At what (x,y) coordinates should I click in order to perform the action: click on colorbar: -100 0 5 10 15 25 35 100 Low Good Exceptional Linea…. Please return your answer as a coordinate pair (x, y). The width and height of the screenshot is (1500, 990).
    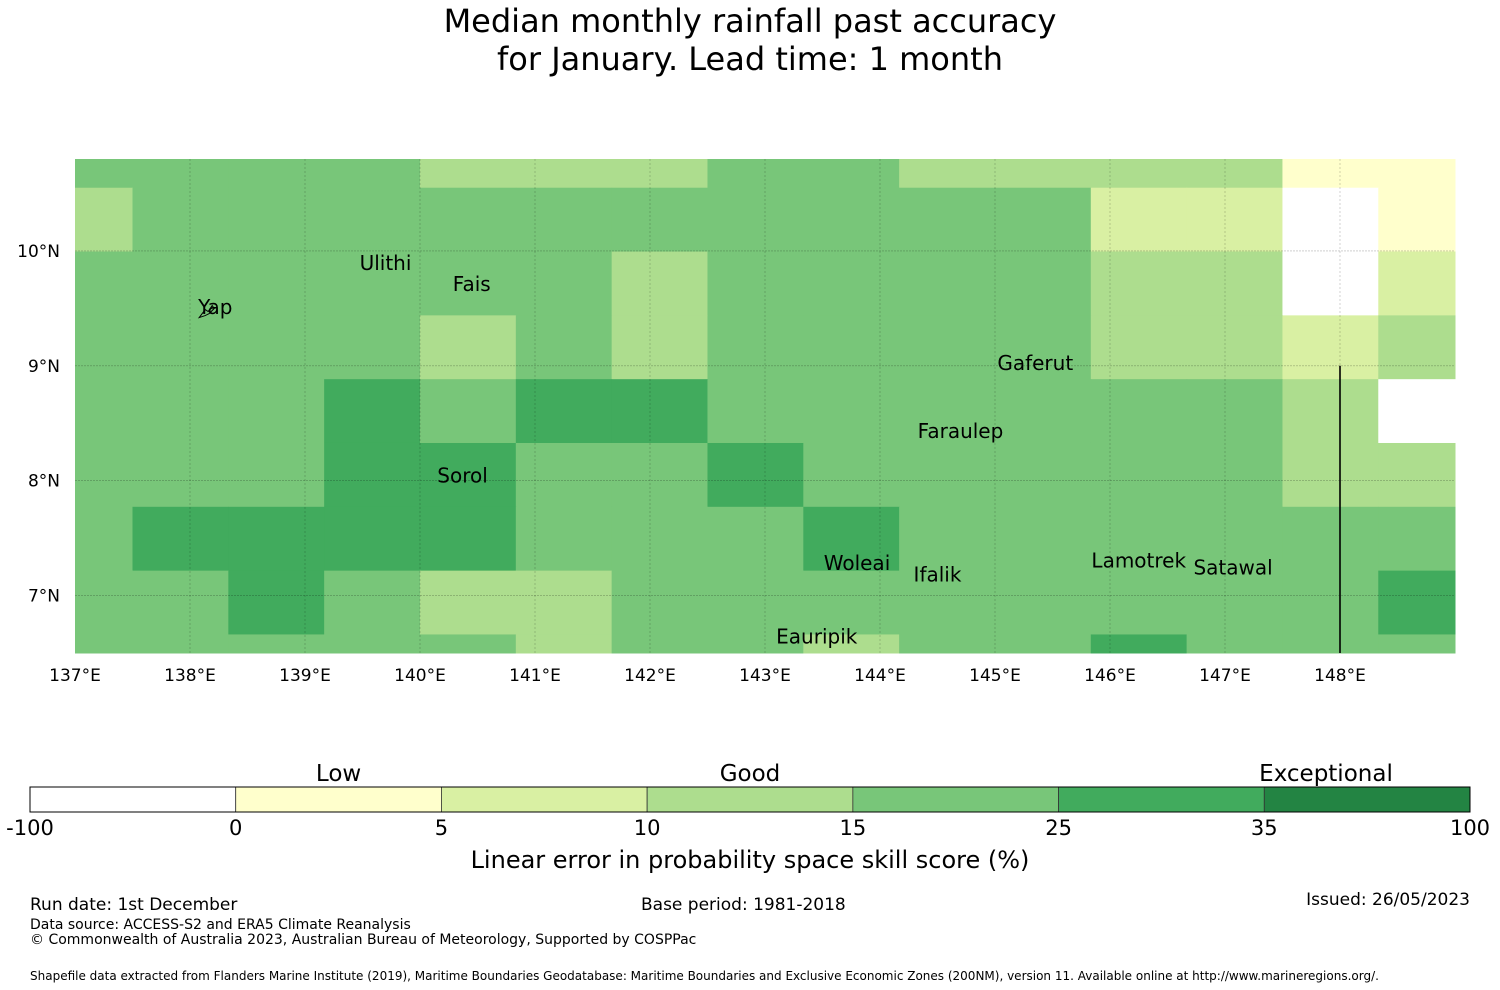
    Looking at the image, I should click on (748, 817).